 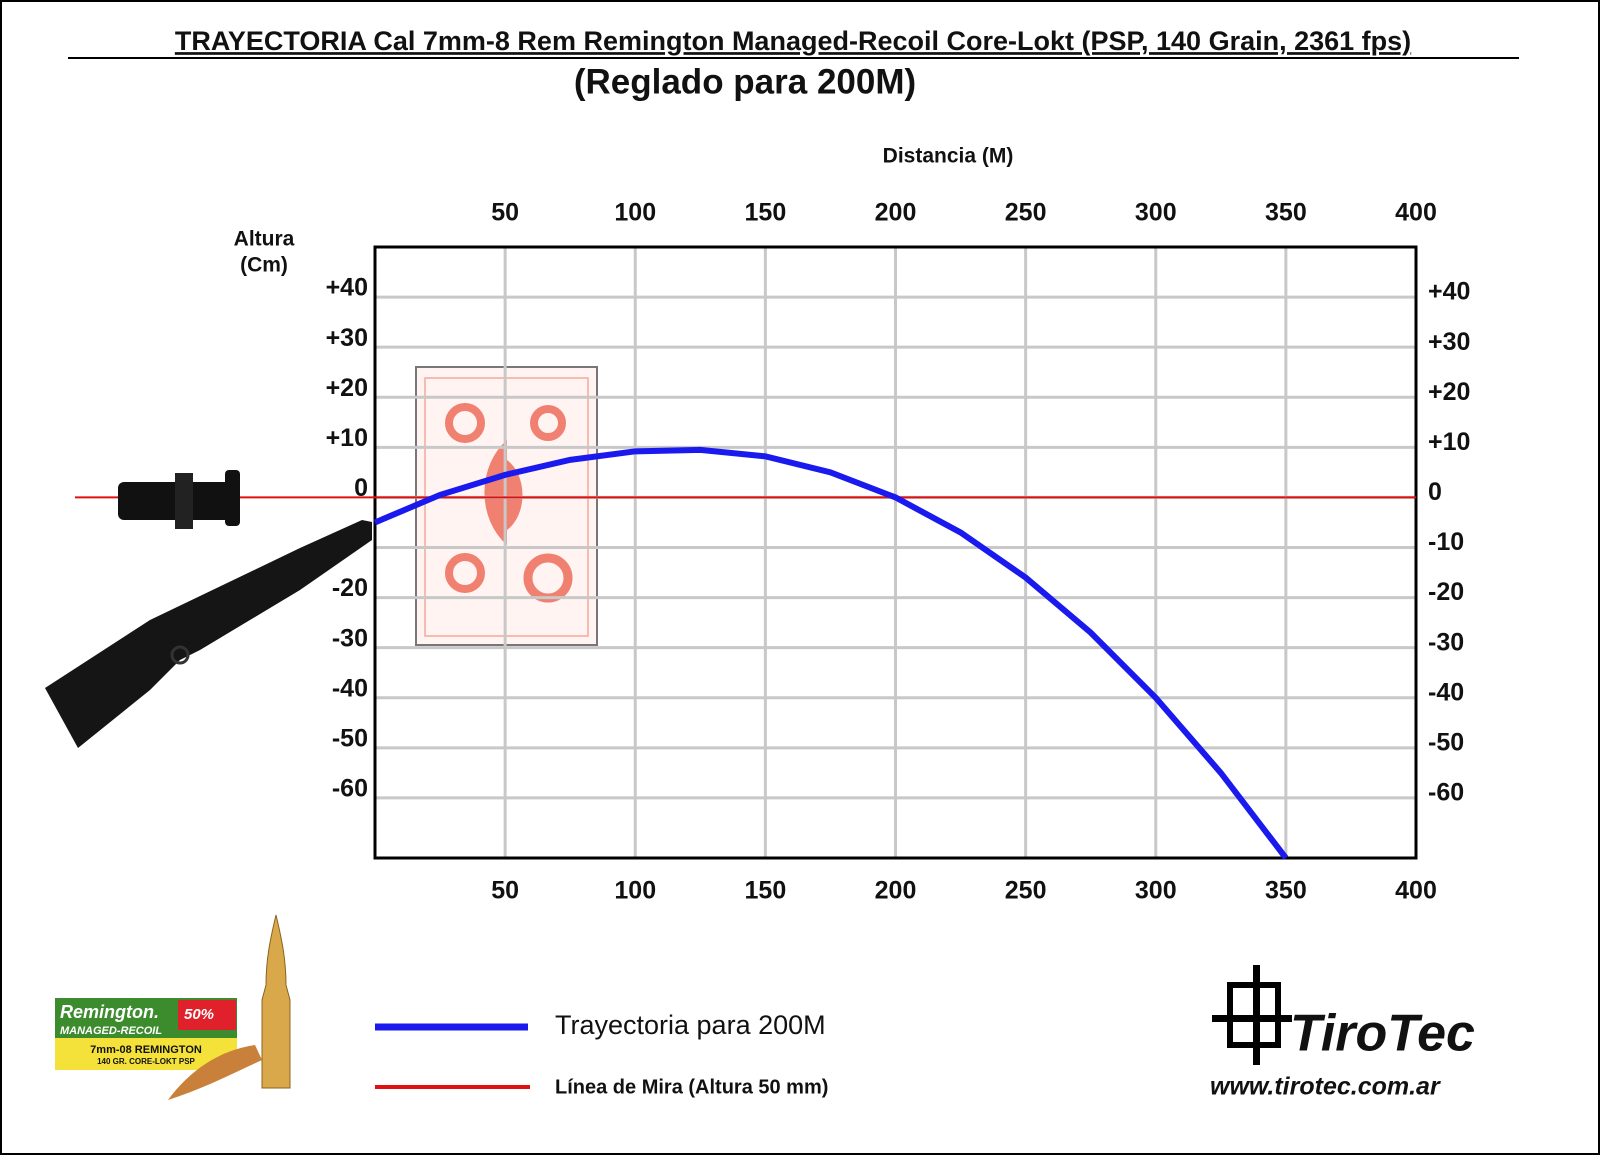 I want to click on box-badge: 50%, so click(x=199, y=1014).